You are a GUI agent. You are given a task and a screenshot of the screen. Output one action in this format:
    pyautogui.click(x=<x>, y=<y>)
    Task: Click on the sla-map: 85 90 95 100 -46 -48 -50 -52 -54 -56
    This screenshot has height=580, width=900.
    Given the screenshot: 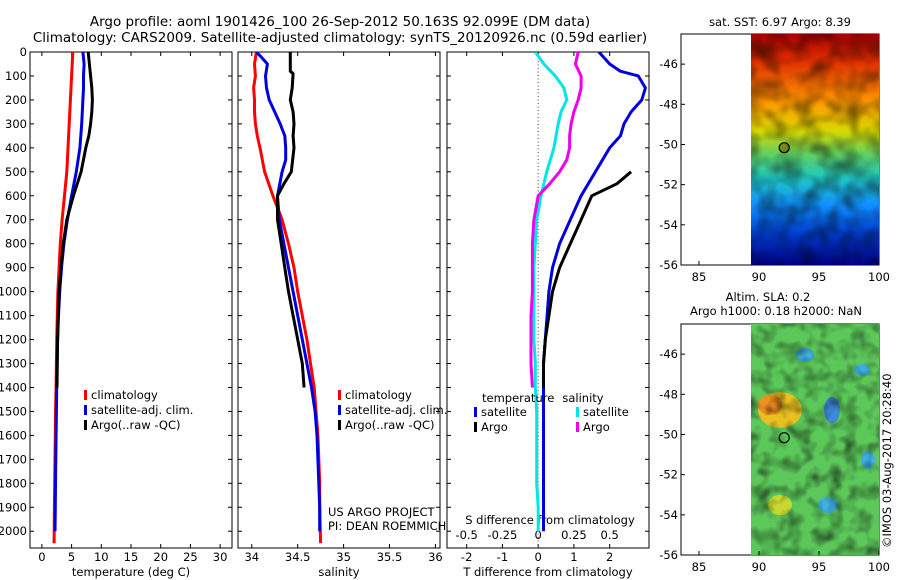 What is the action you would take?
    pyautogui.click(x=774, y=448)
    